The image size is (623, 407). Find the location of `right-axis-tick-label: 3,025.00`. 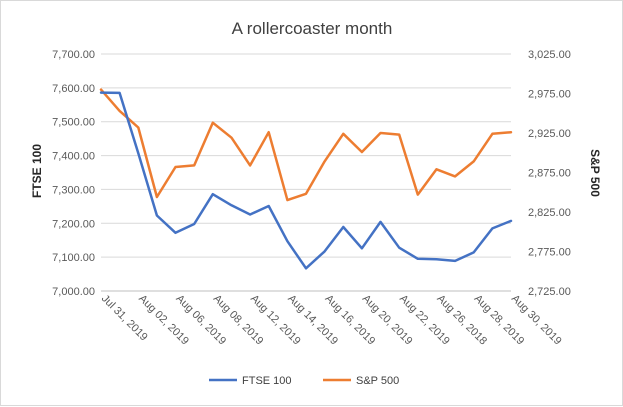

right-axis-tick-label: 3,025.00 is located at coordinates (549, 55).